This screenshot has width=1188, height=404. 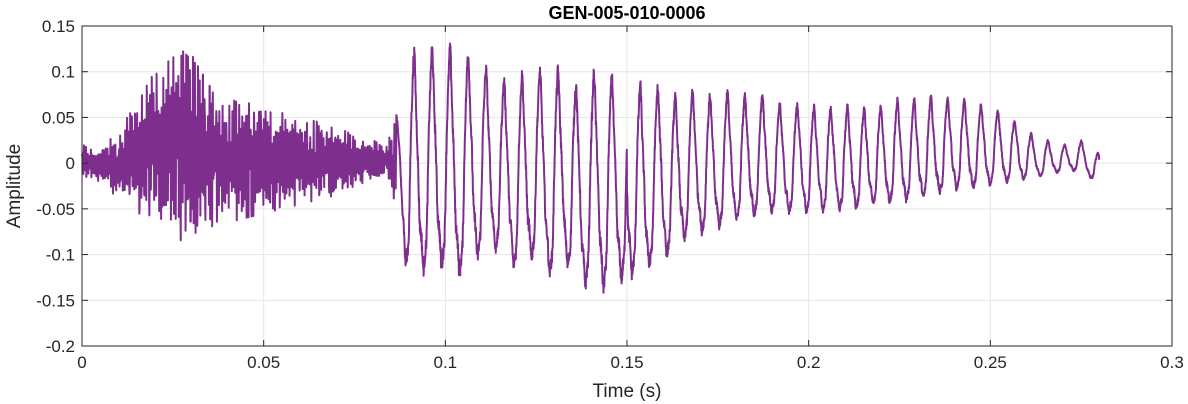 What do you see at coordinates (58, 26) in the screenshot?
I see `y-tick-label: 0.15` at bounding box center [58, 26].